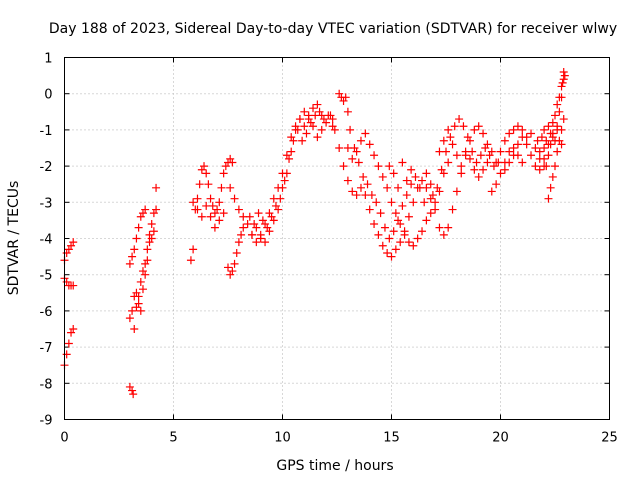  Describe the element at coordinates (46, 131) in the screenshot. I see `y-tick-label: -1` at that location.